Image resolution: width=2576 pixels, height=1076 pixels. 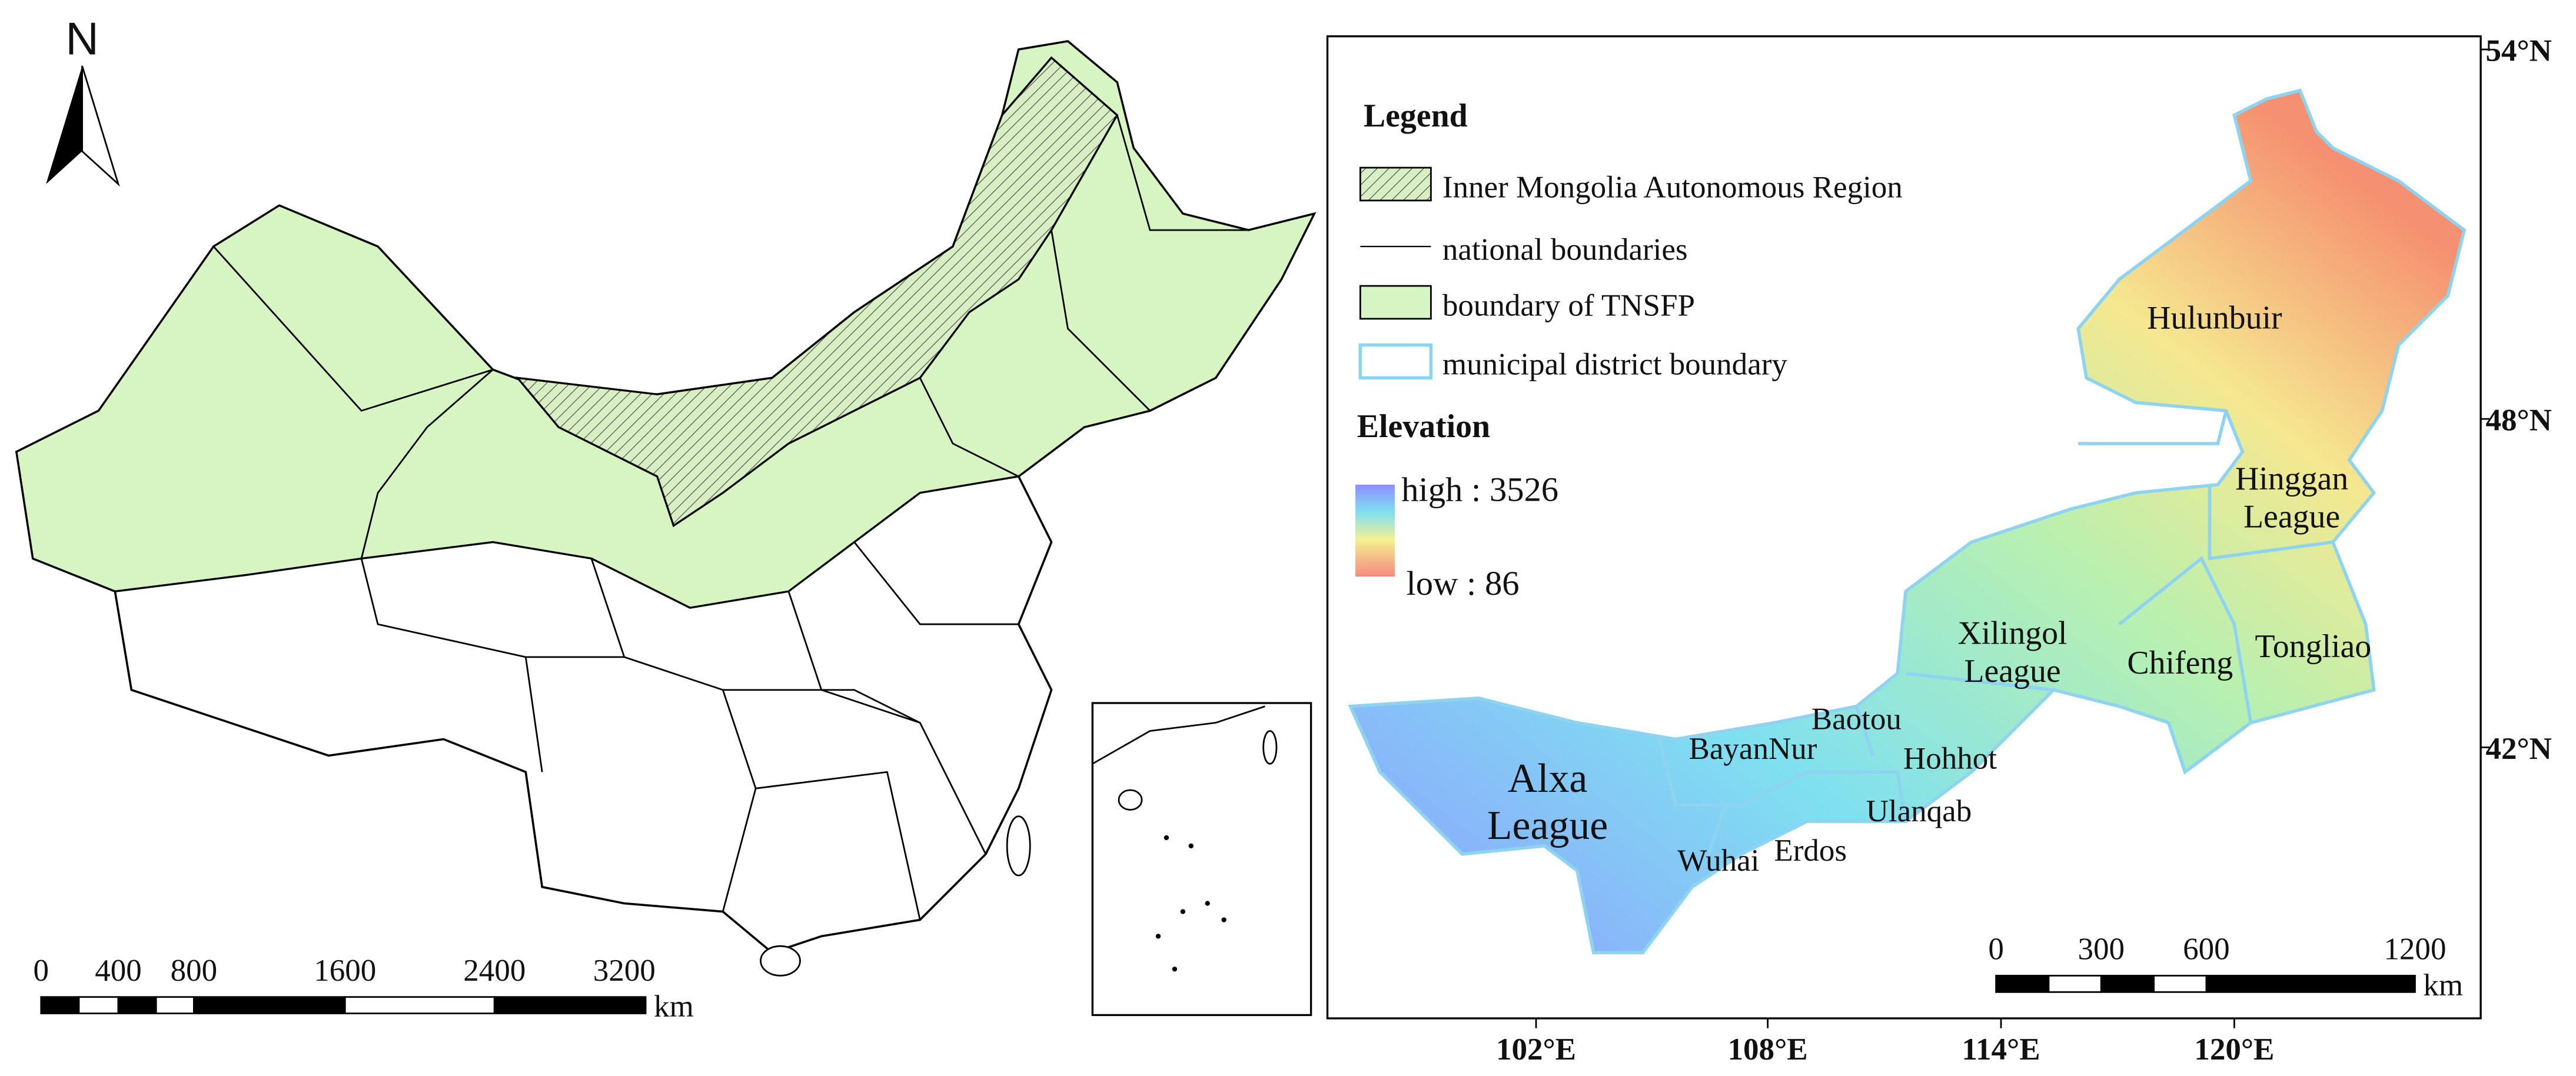 I want to click on scale-tick: 400, so click(x=118, y=971).